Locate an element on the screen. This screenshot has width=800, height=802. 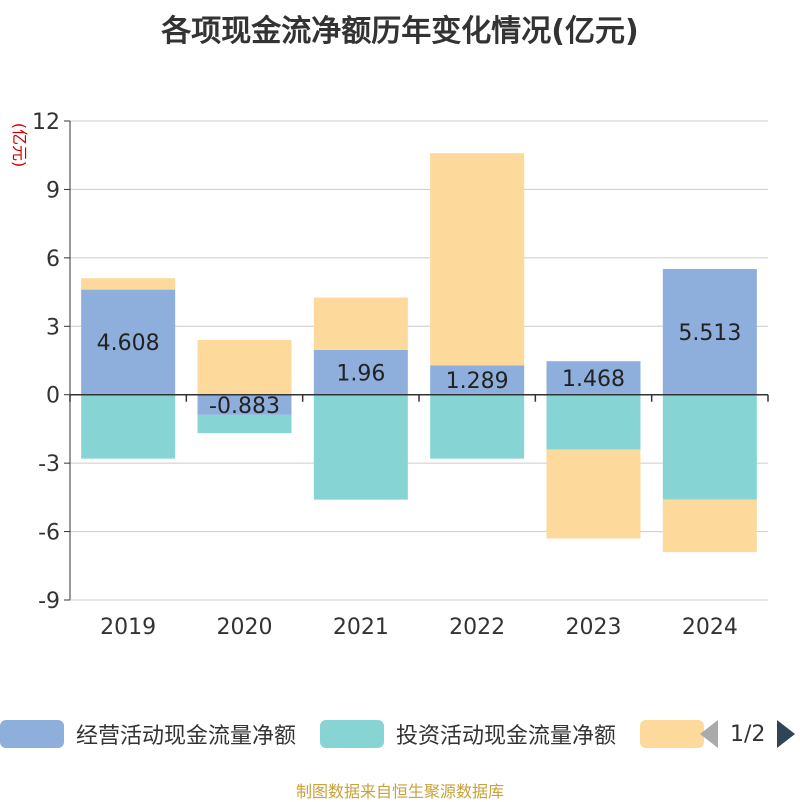
legend: 经营活动现金流量净额 投资活动现金流量净额 is located at coordinates (400, 736).